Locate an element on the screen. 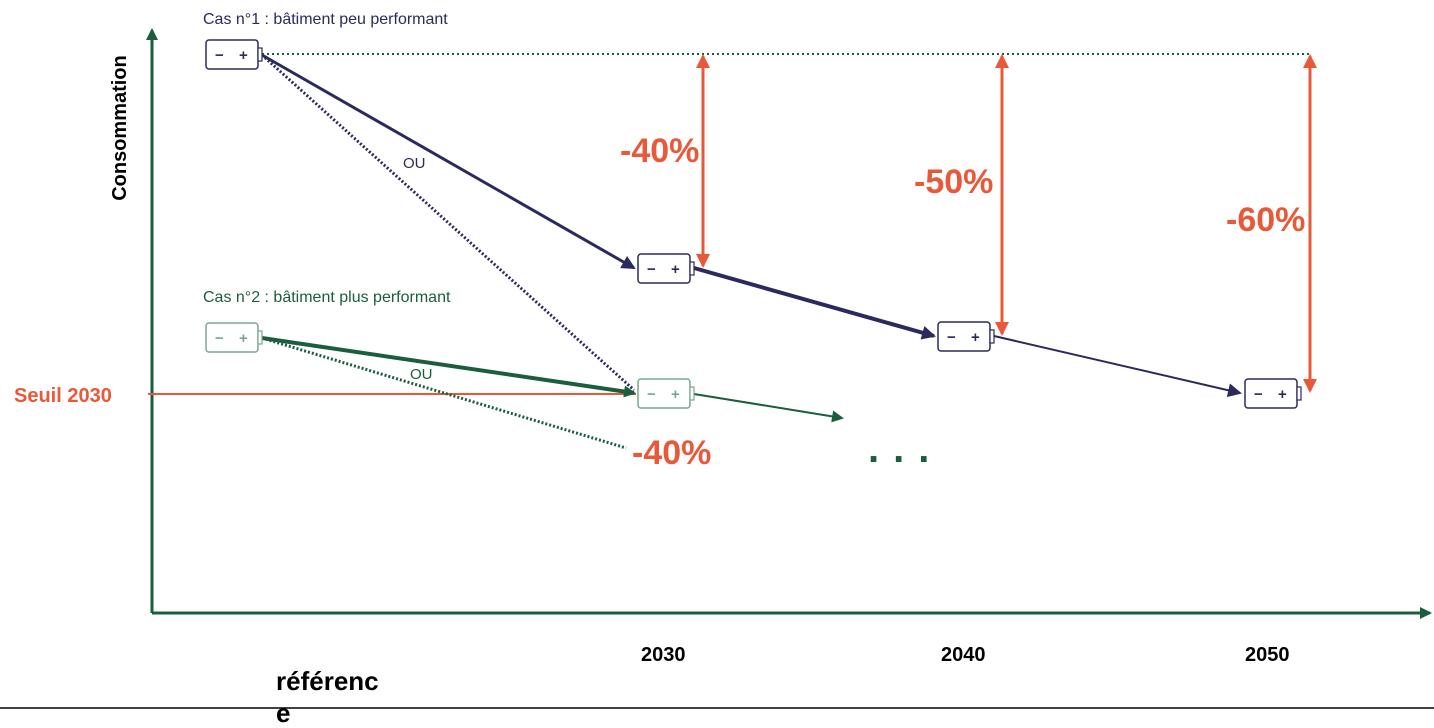  case2-path-continuation is located at coordinates (768, 408).